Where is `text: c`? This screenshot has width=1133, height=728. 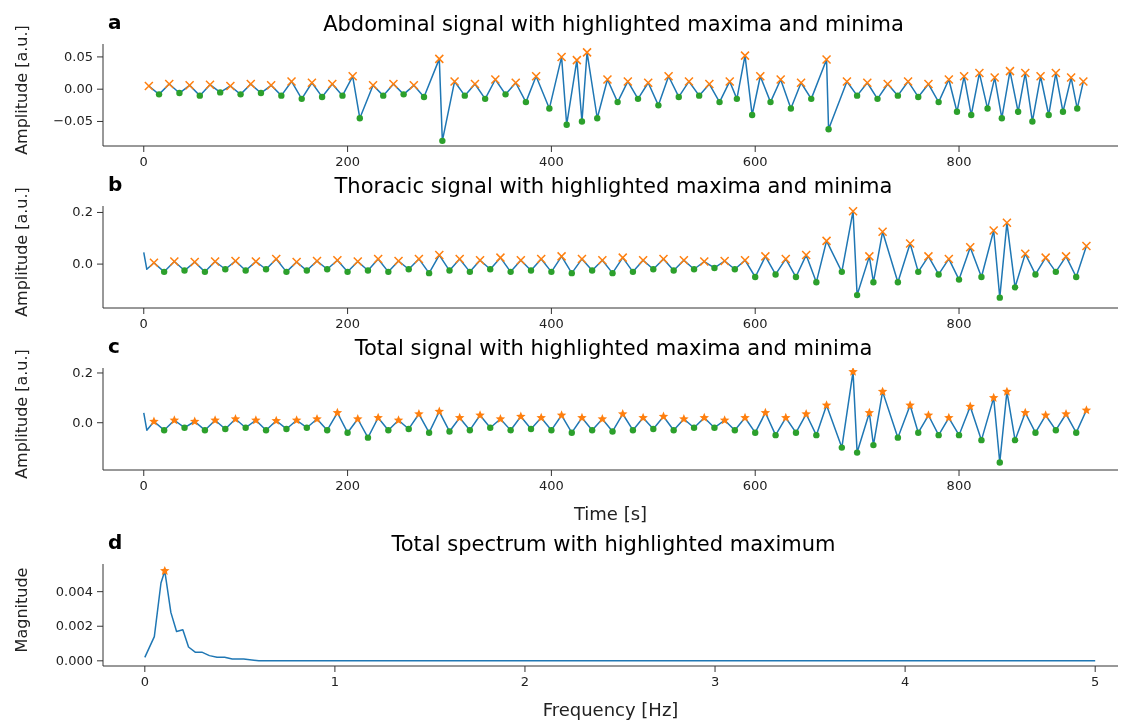
text: c is located at coordinates (114, 346).